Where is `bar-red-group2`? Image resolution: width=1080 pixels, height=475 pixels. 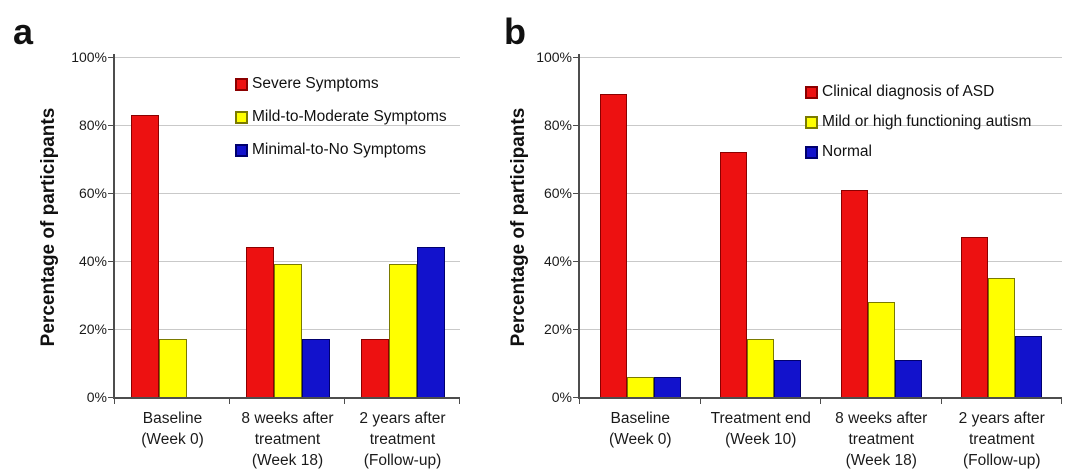 bar-red-group2 is located at coordinates (259, 322).